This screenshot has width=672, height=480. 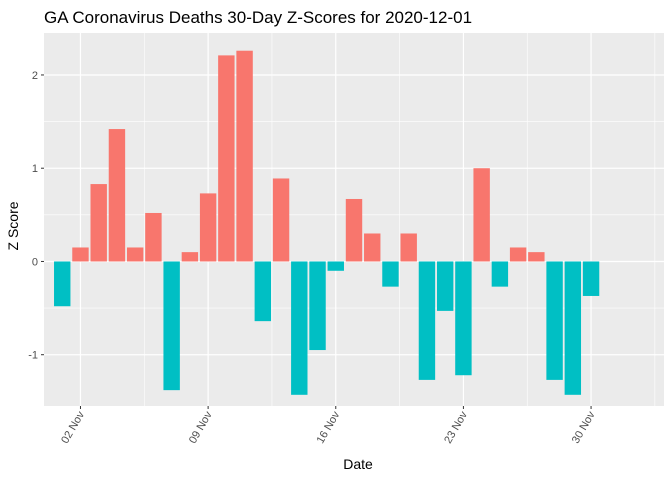 What do you see at coordinates (33, 356) in the screenshot?
I see `y-tick-label: -1` at bounding box center [33, 356].